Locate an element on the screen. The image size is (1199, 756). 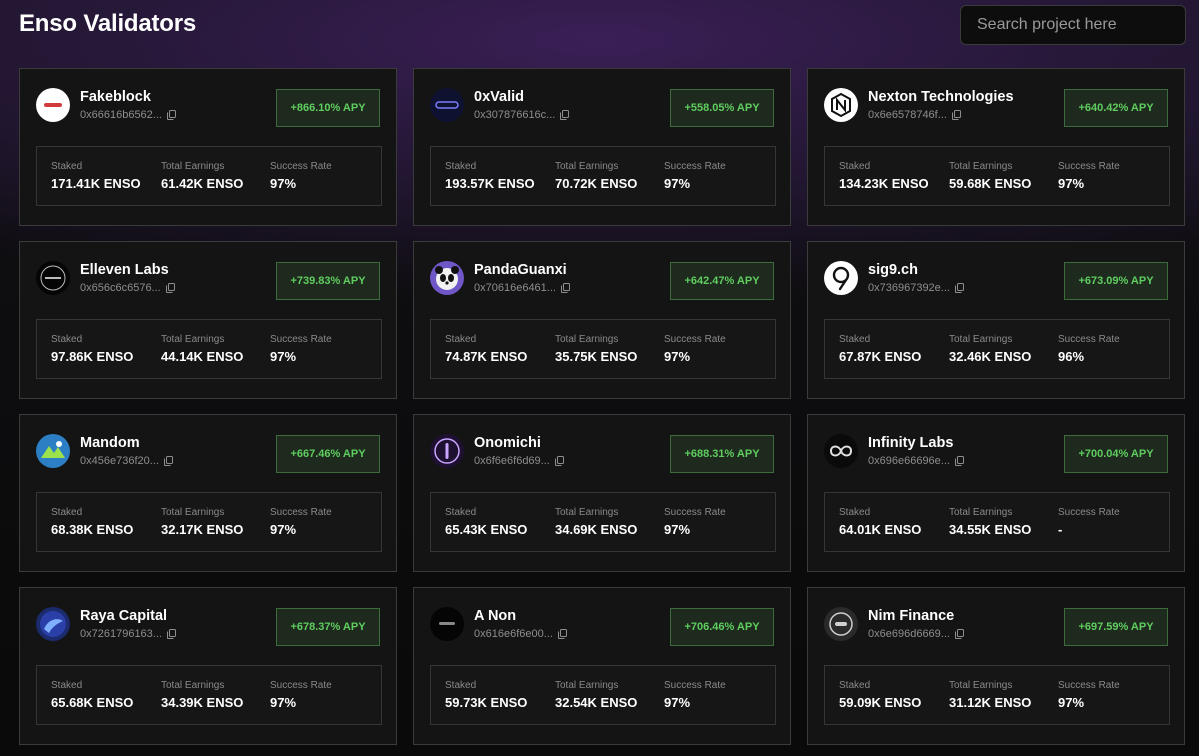
stat-value: 35.75K ENSO is located at coordinates (596, 356).